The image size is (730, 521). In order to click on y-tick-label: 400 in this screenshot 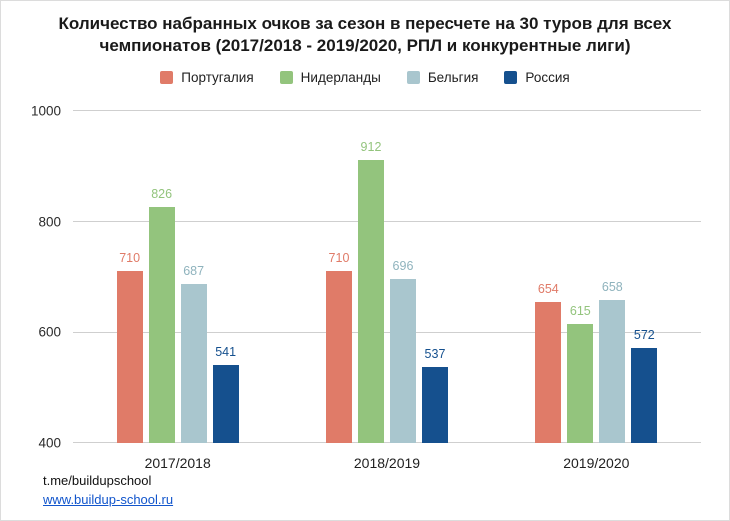, I will do `click(49, 443)`.